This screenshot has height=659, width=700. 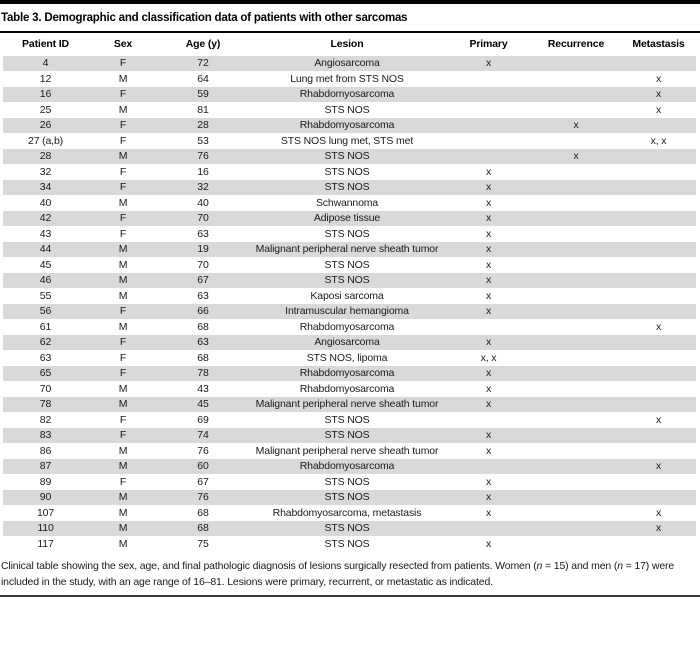 What do you see at coordinates (350, 32) in the screenshot?
I see `title-rule` at bounding box center [350, 32].